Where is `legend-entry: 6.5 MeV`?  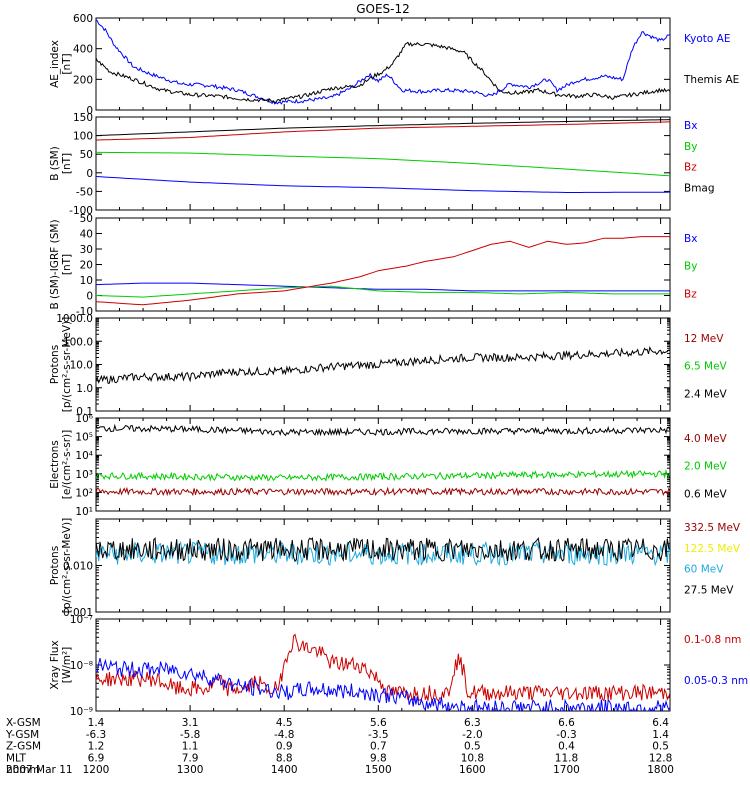
legend-entry: 6.5 MeV is located at coordinates (706, 367).